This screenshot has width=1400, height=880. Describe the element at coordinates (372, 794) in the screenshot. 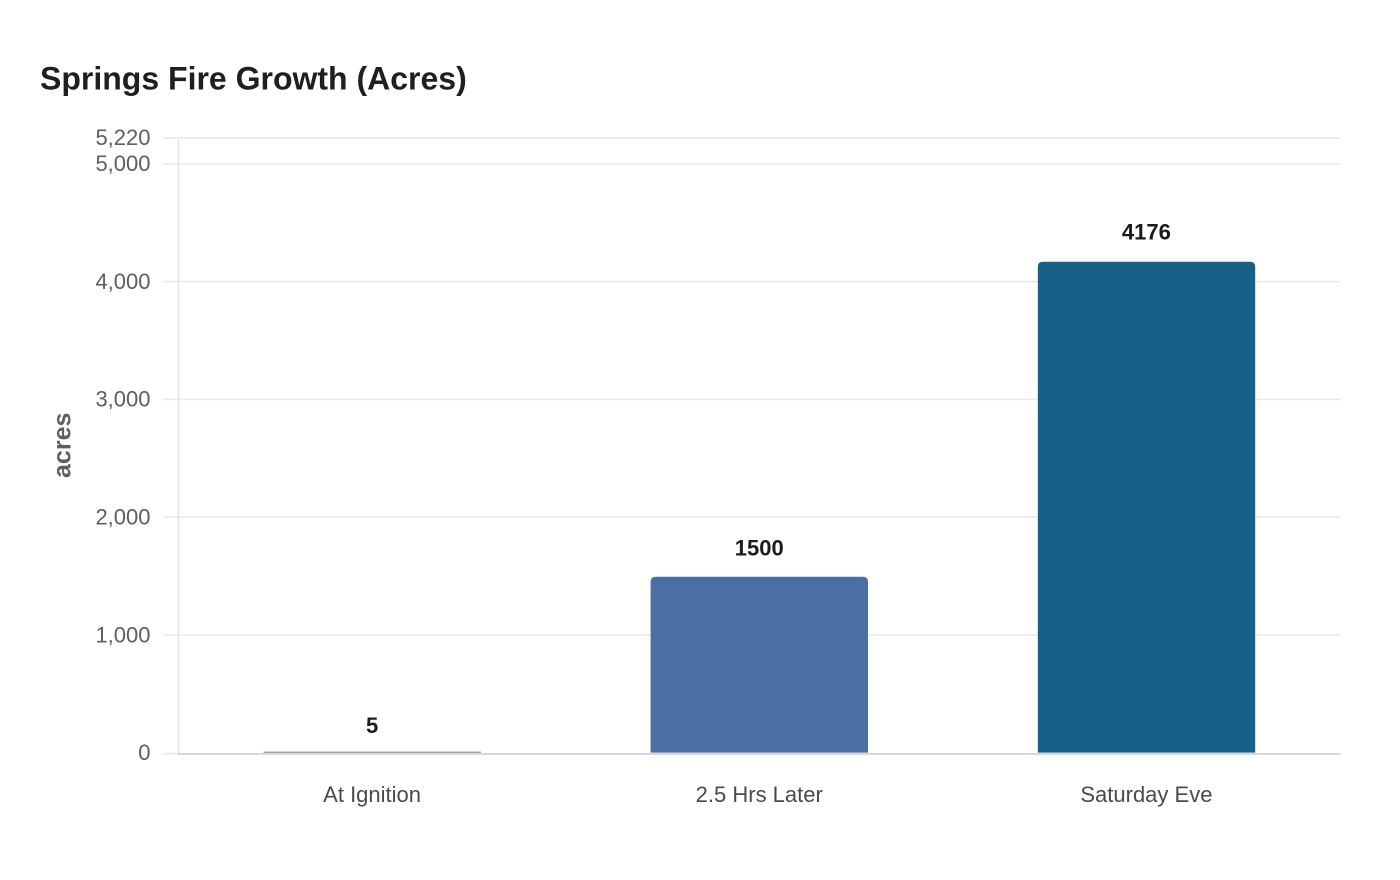

I see `svg-text: At Ignition` at that location.